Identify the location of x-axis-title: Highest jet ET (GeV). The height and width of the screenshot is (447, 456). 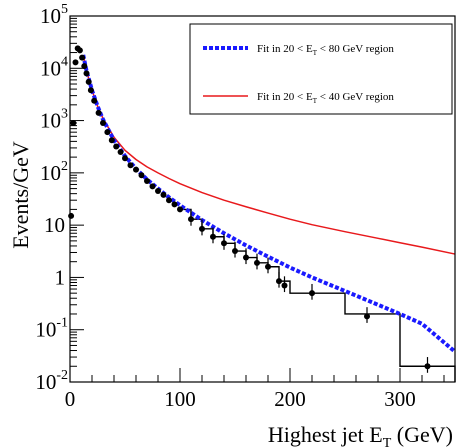
(360, 434).